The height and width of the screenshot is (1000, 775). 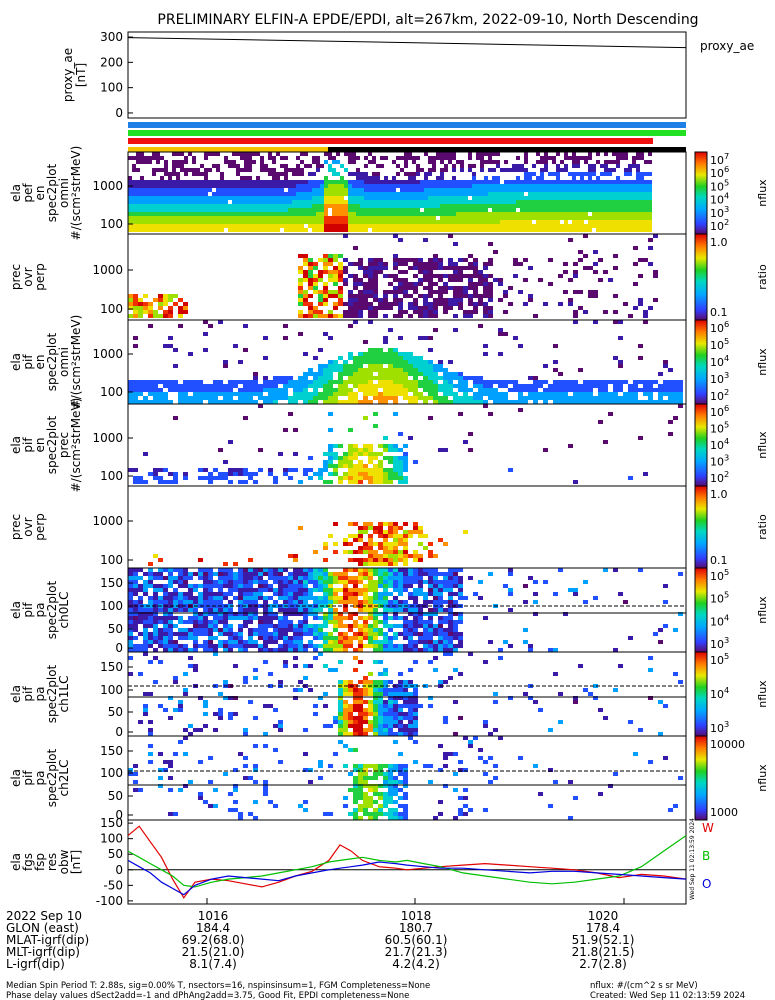 What do you see at coordinates (40, 445) in the screenshot?
I see `y-axis-label-line: en` at bounding box center [40, 445].